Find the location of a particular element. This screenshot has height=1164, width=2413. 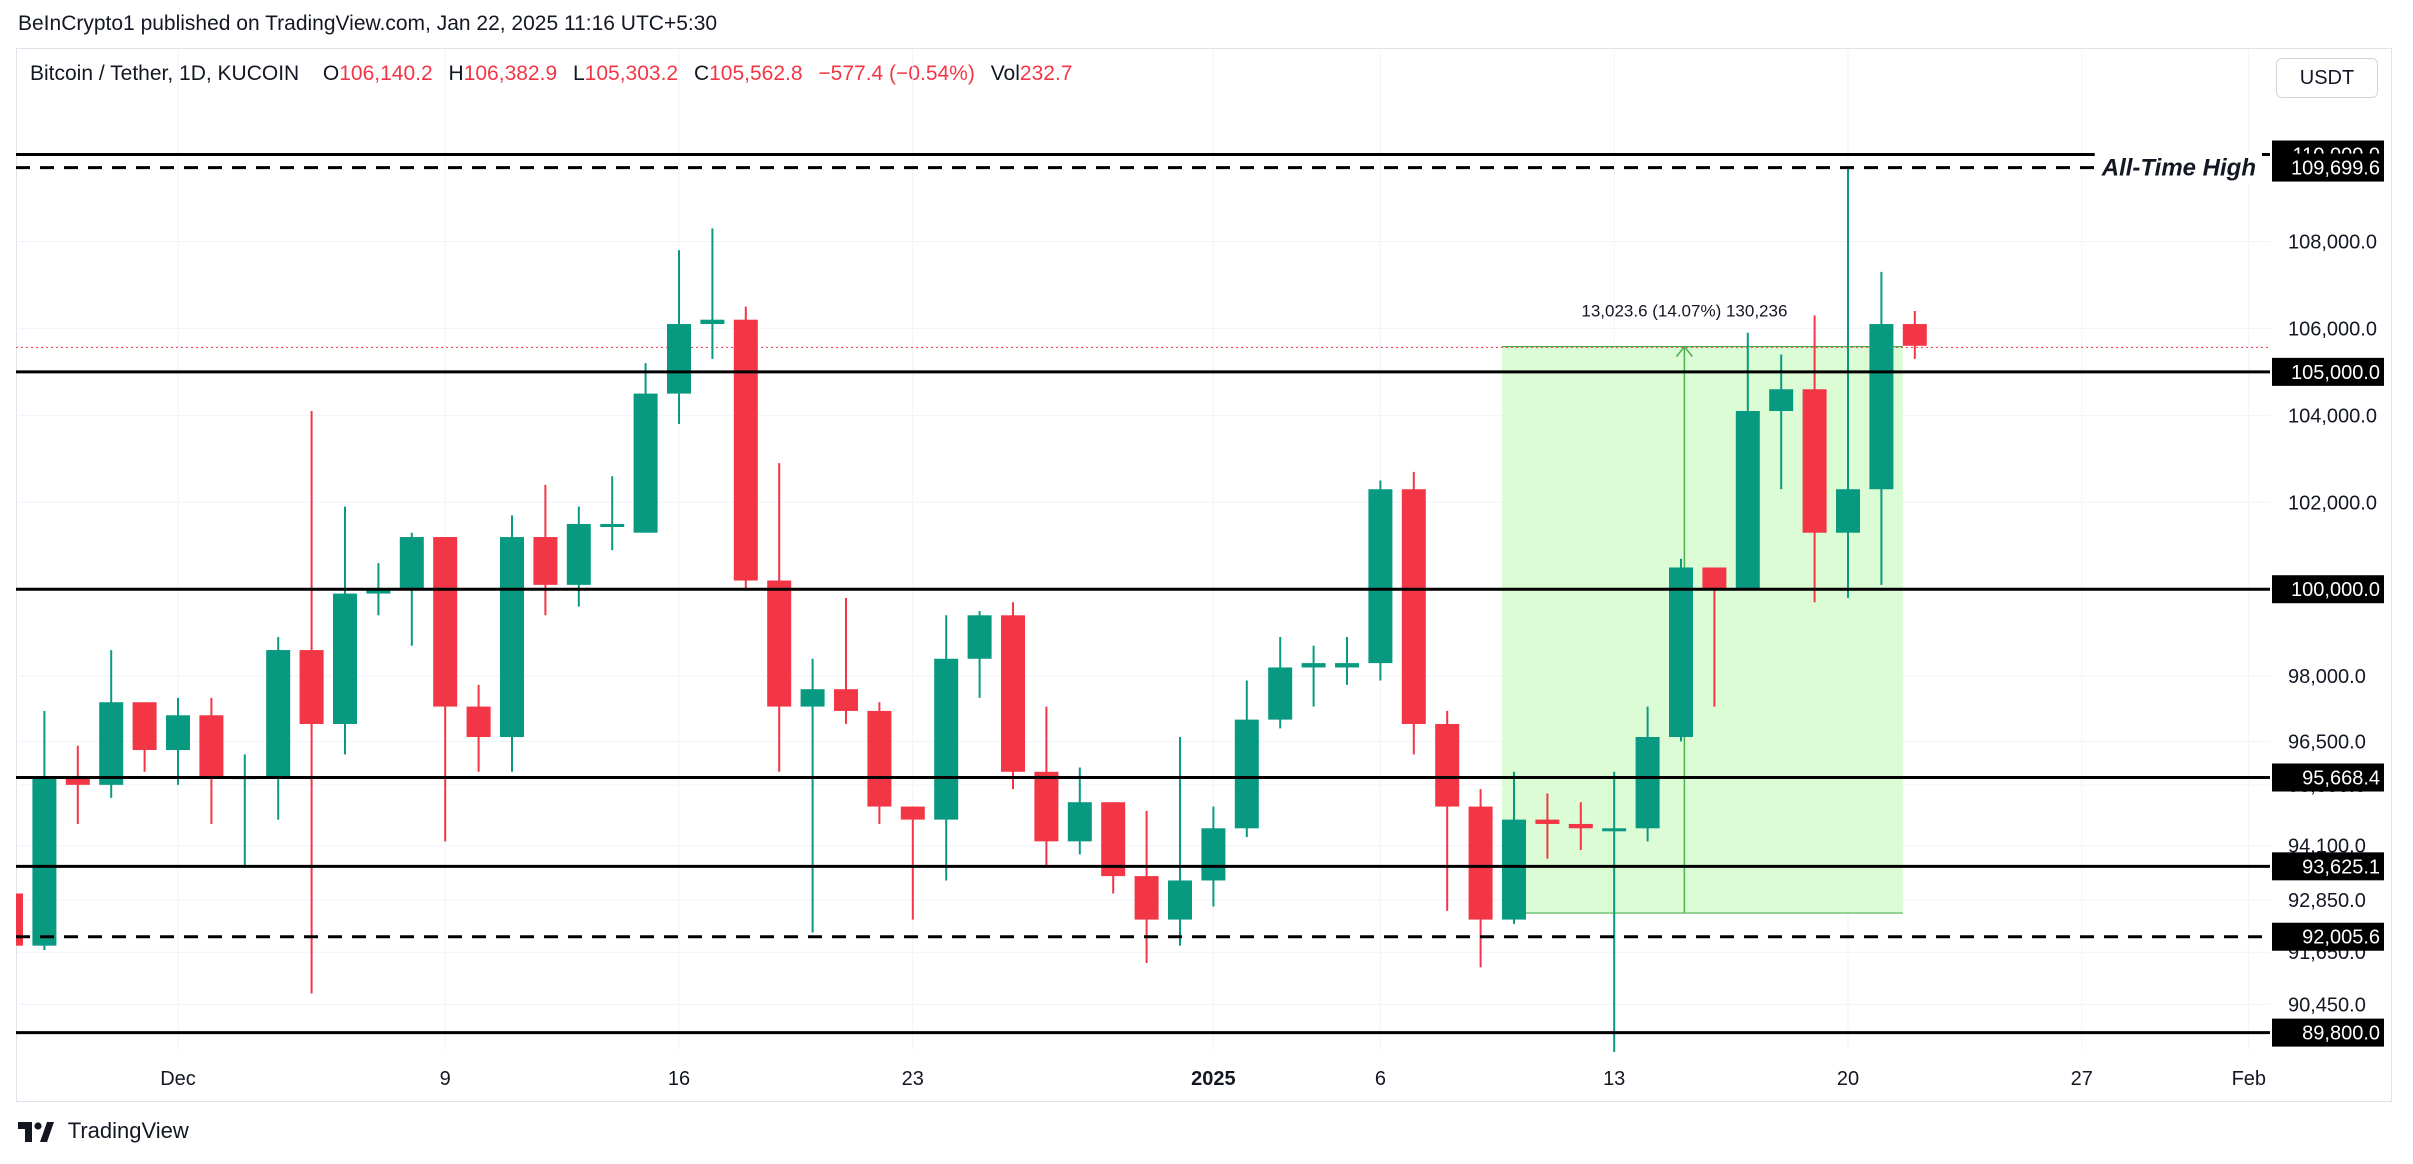

all-time-high-annotation: All-Time High is located at coordinates (2178, 168).